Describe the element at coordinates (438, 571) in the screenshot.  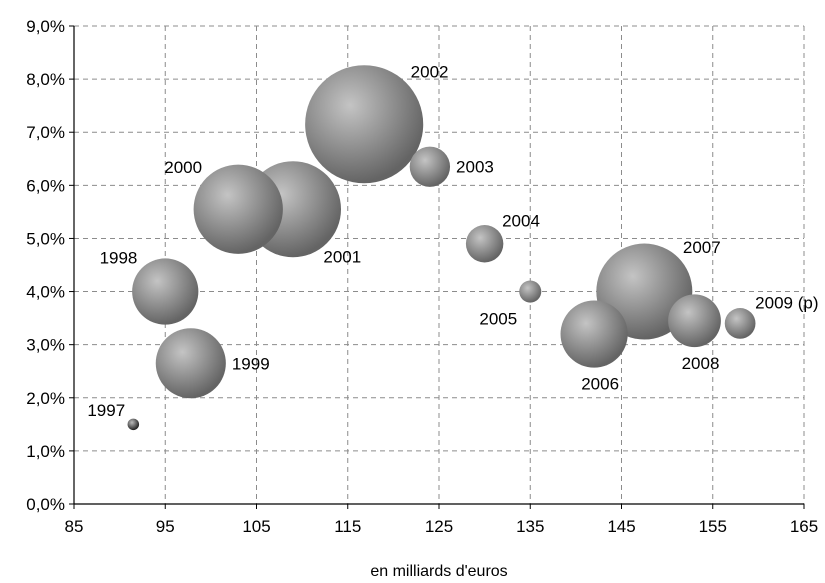
I see `x-axis-title: en milliards d'euros` at that location.